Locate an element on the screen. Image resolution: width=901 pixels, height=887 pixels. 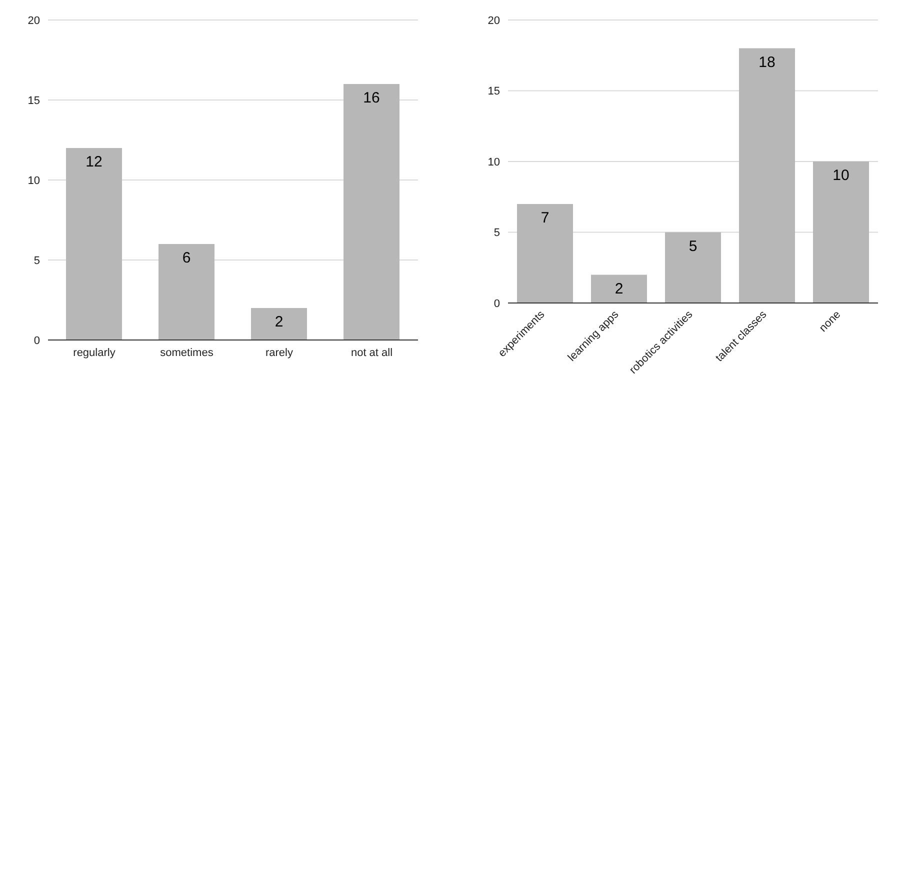
data-label: 18 is located at coordinates (767, 62).